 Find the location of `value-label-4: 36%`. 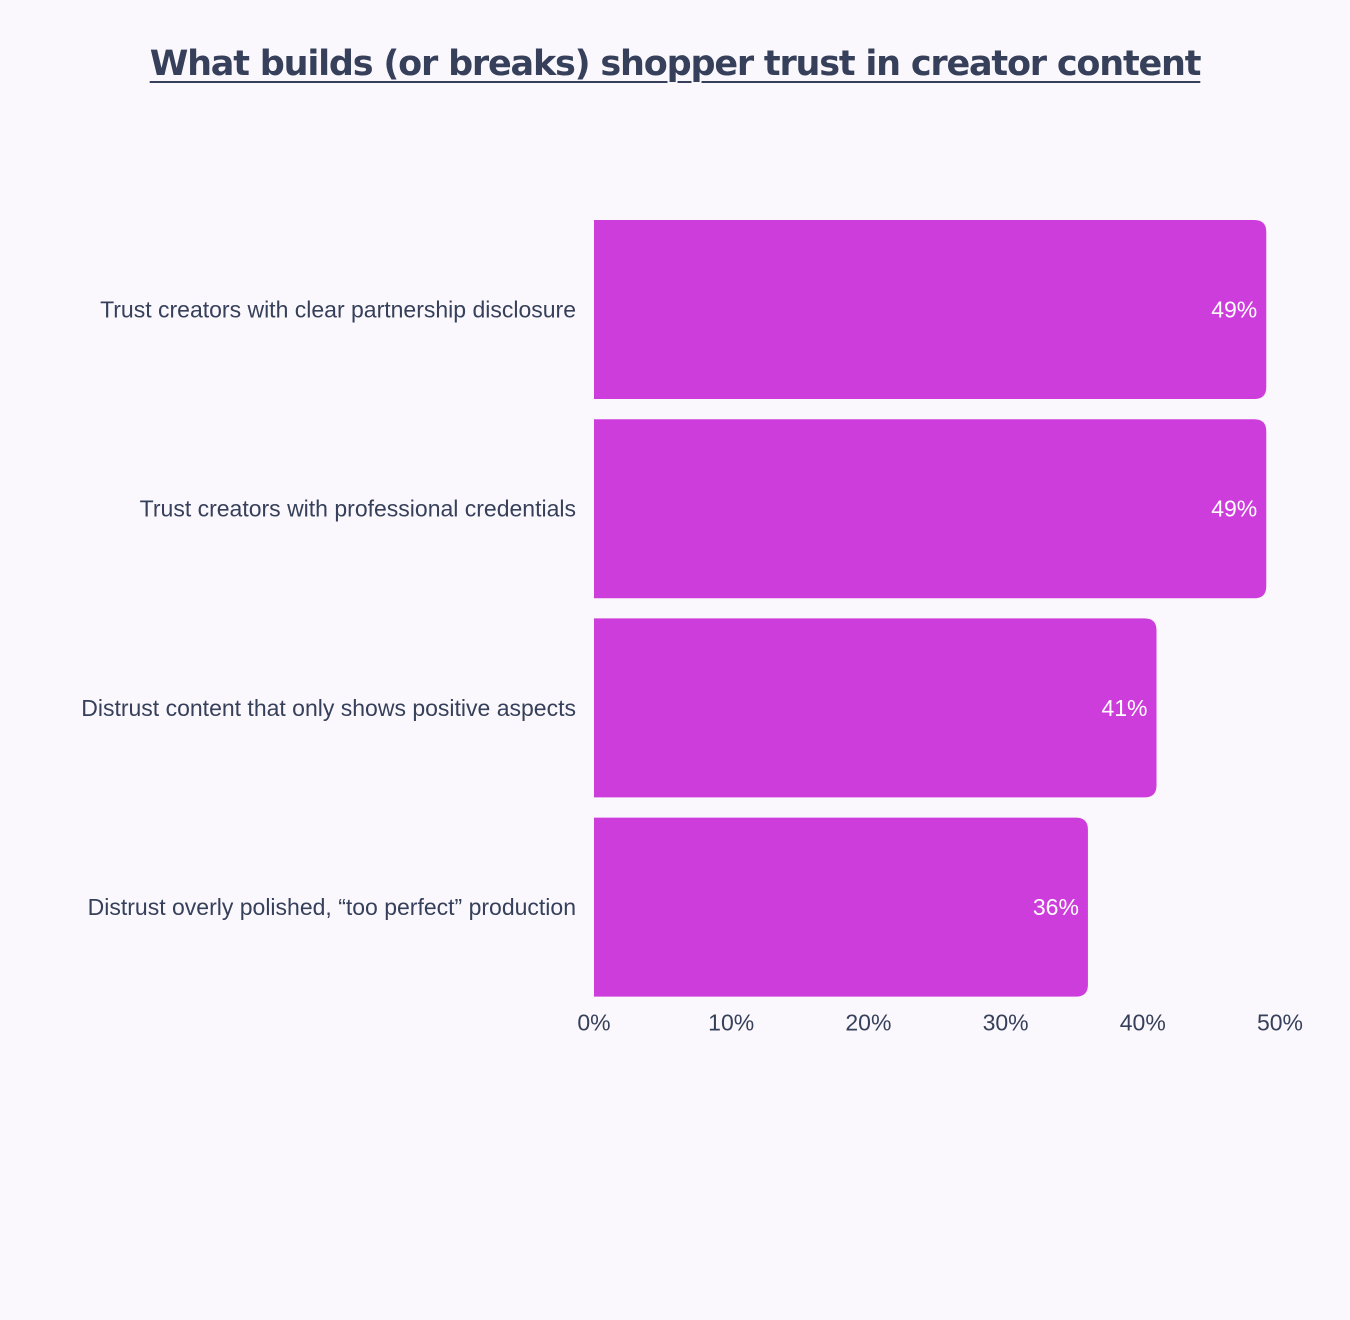

value-label-4: 36% is located at coordinates (1056, 907).